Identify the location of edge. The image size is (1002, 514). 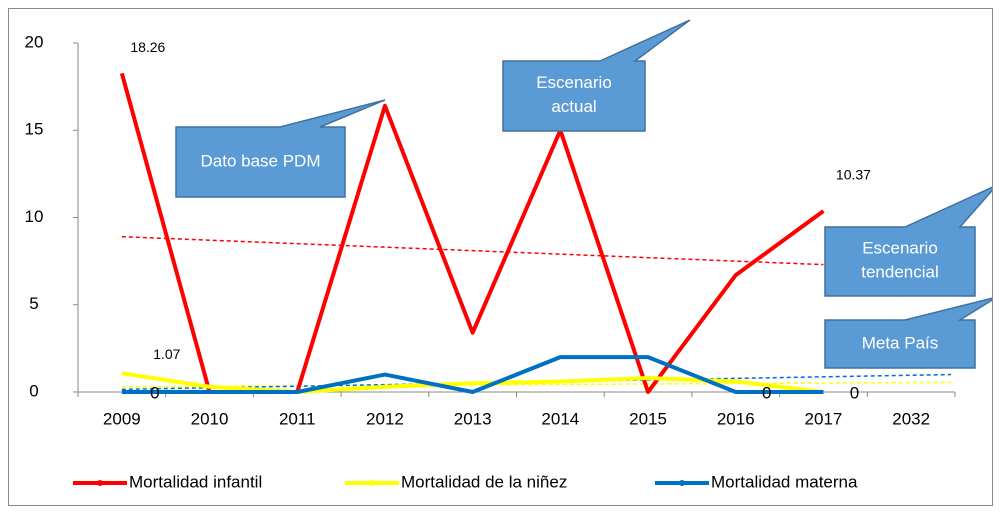
(997, 257).